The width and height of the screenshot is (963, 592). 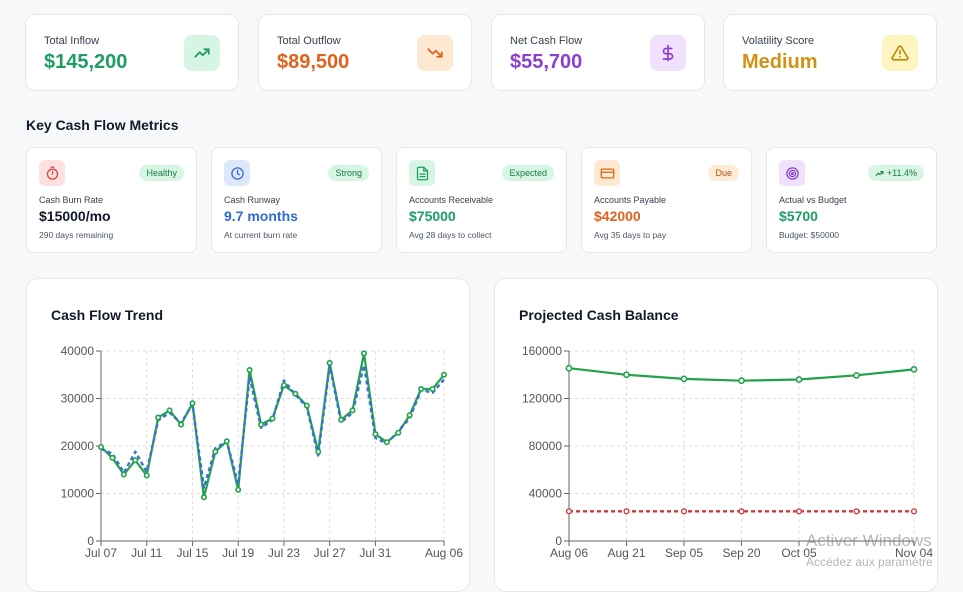 I want to click on x-tick-label: Sep 05, so click(x=684, y=553).